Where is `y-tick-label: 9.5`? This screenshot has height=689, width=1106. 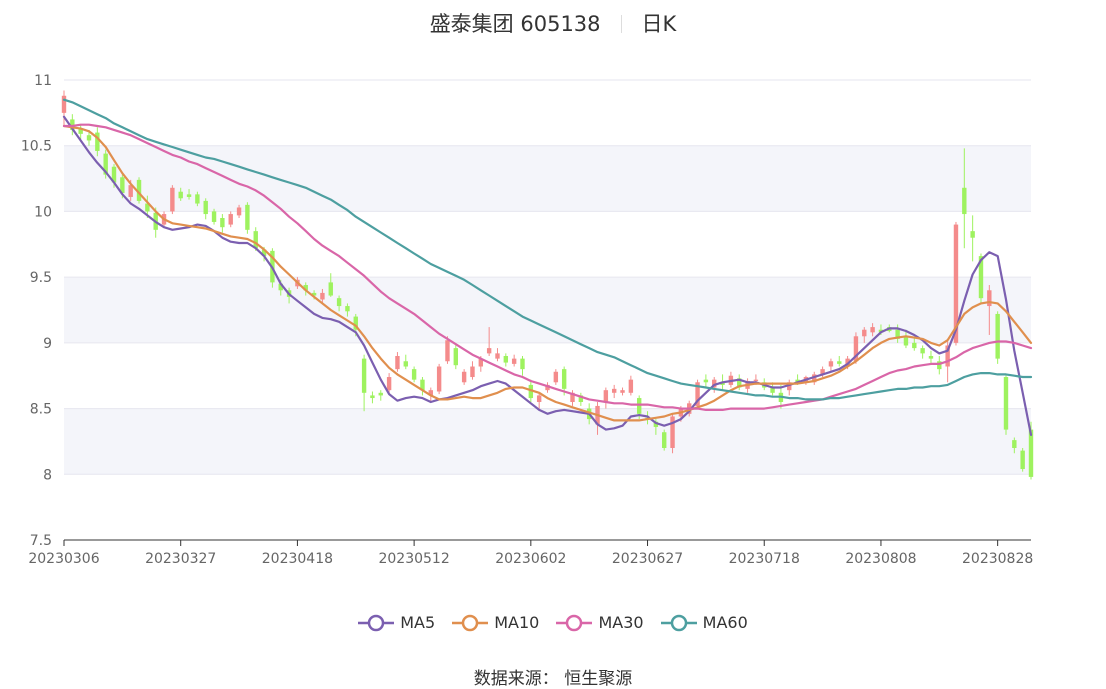
y-tick-label: 9.5 is located at coordinates (41, 278).